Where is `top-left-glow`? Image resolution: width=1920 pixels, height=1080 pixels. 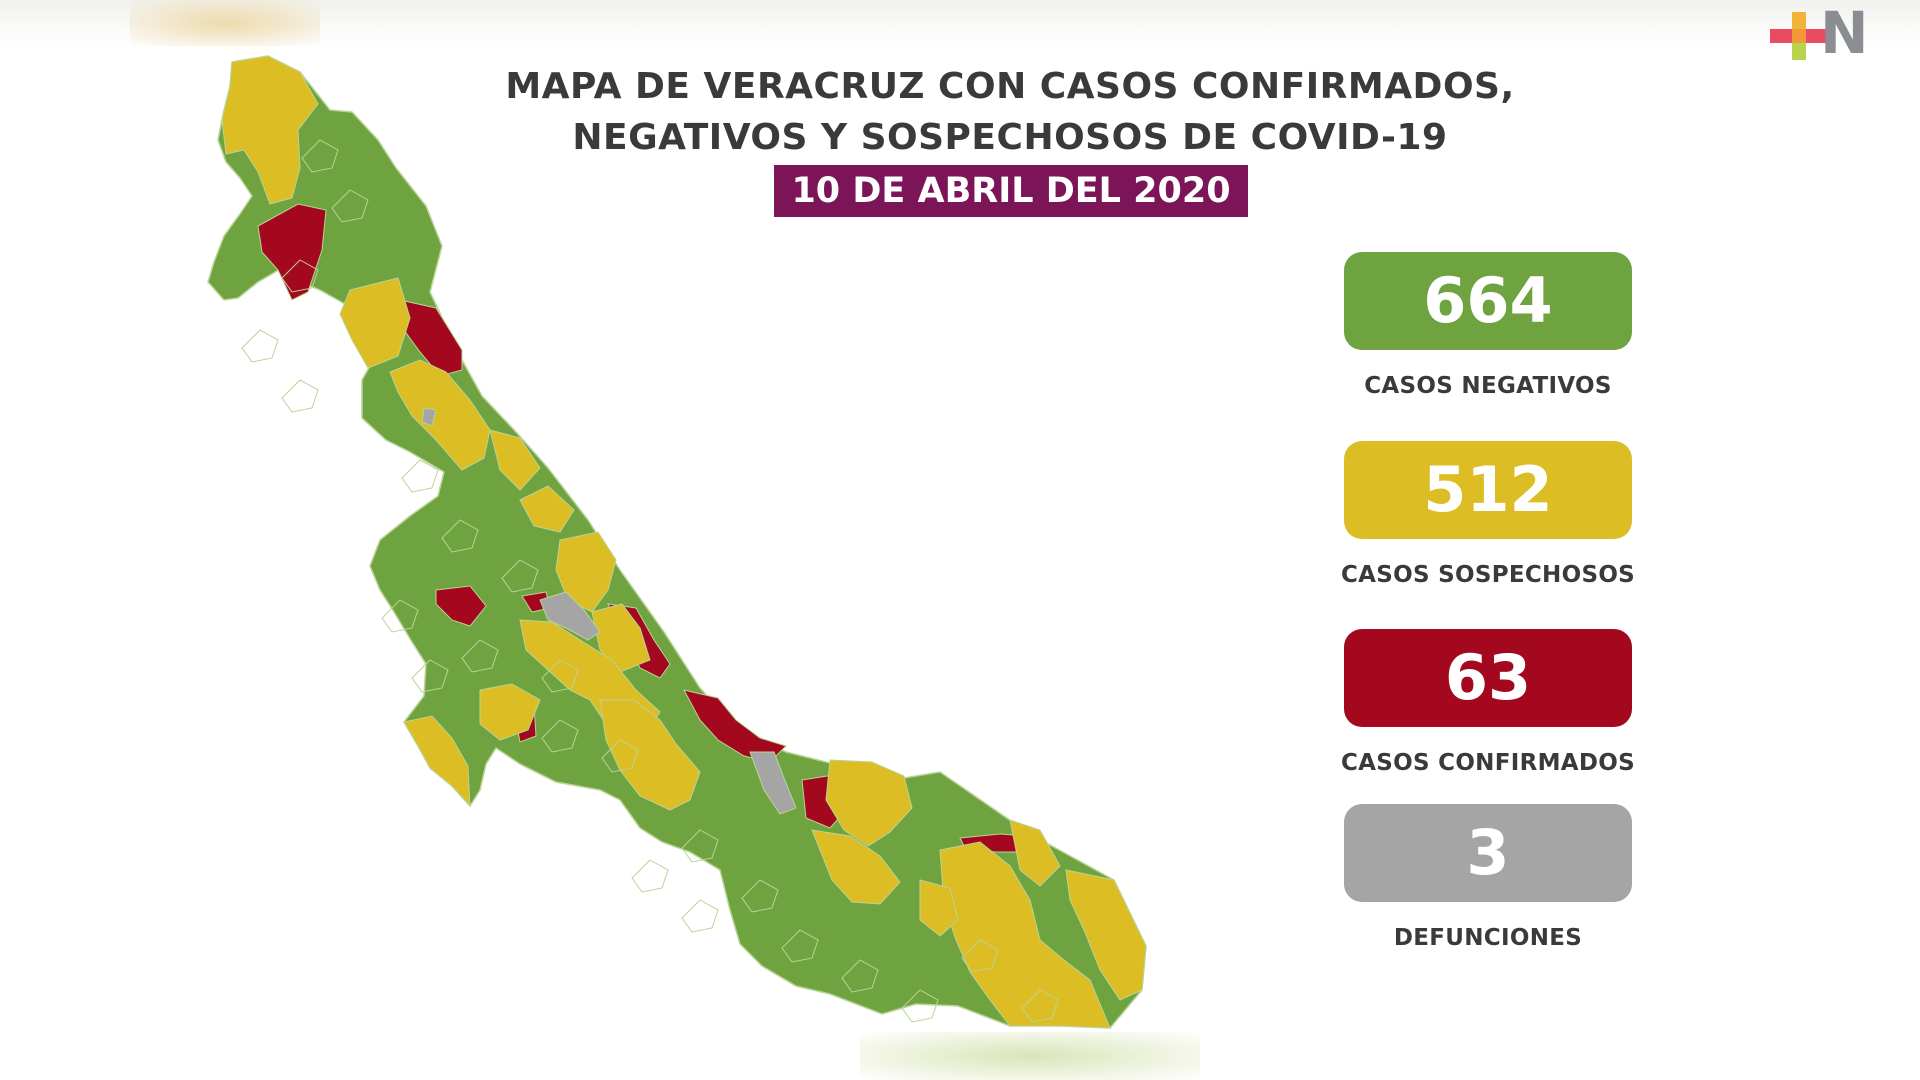
top-left-glow is located at coordinates (225, 23).